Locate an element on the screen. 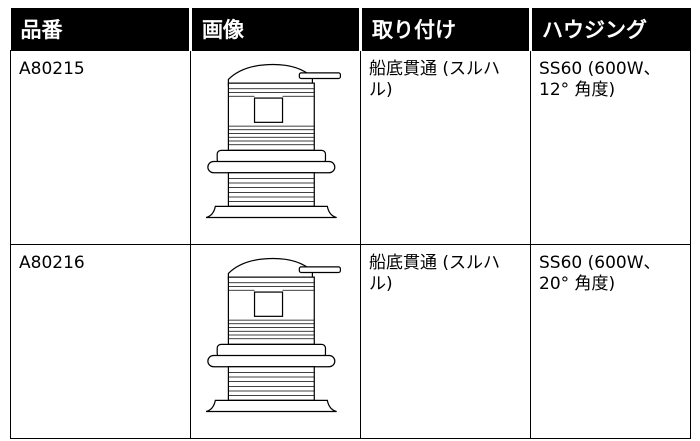  table-header: 品番 画像 取り付け ハウジング is located at coordinates (350, 29).